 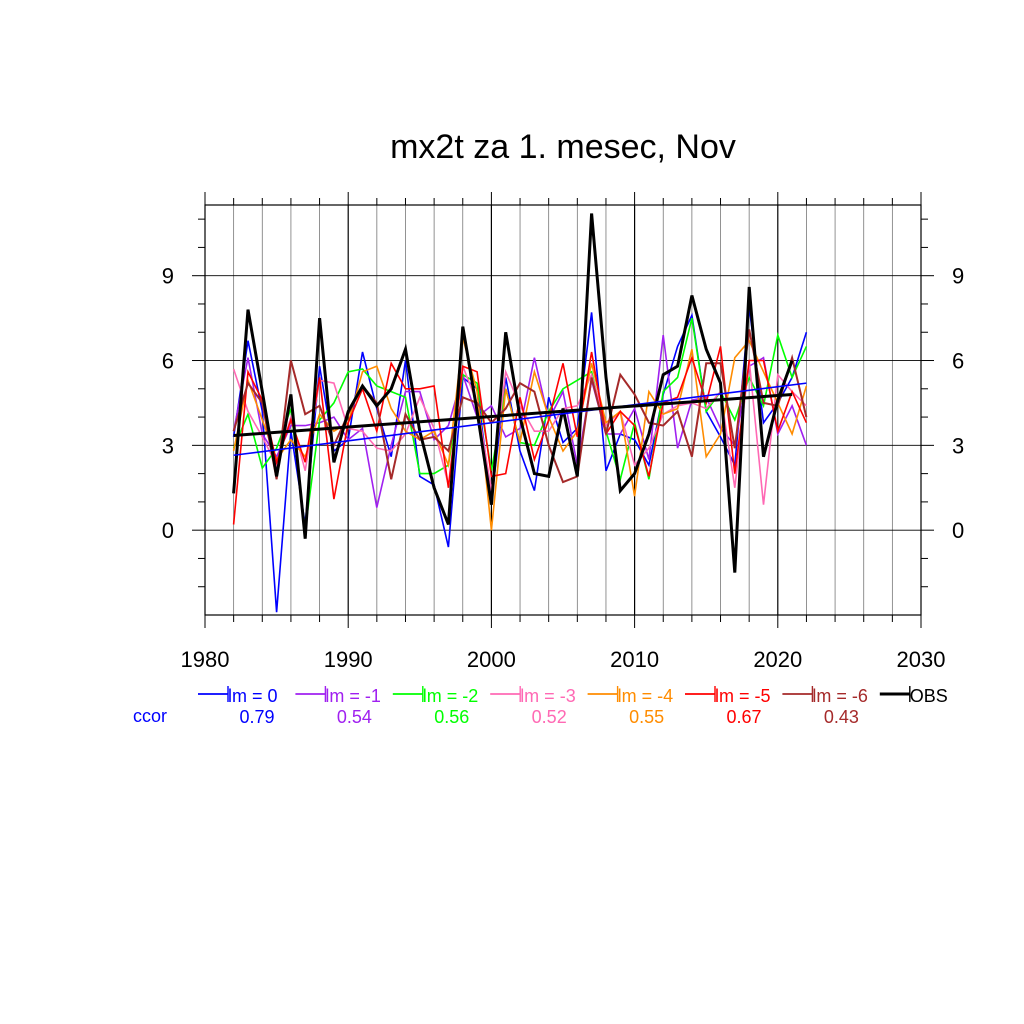 I want to click on y-tick-label-right: 6, so click(x=958, y=361).